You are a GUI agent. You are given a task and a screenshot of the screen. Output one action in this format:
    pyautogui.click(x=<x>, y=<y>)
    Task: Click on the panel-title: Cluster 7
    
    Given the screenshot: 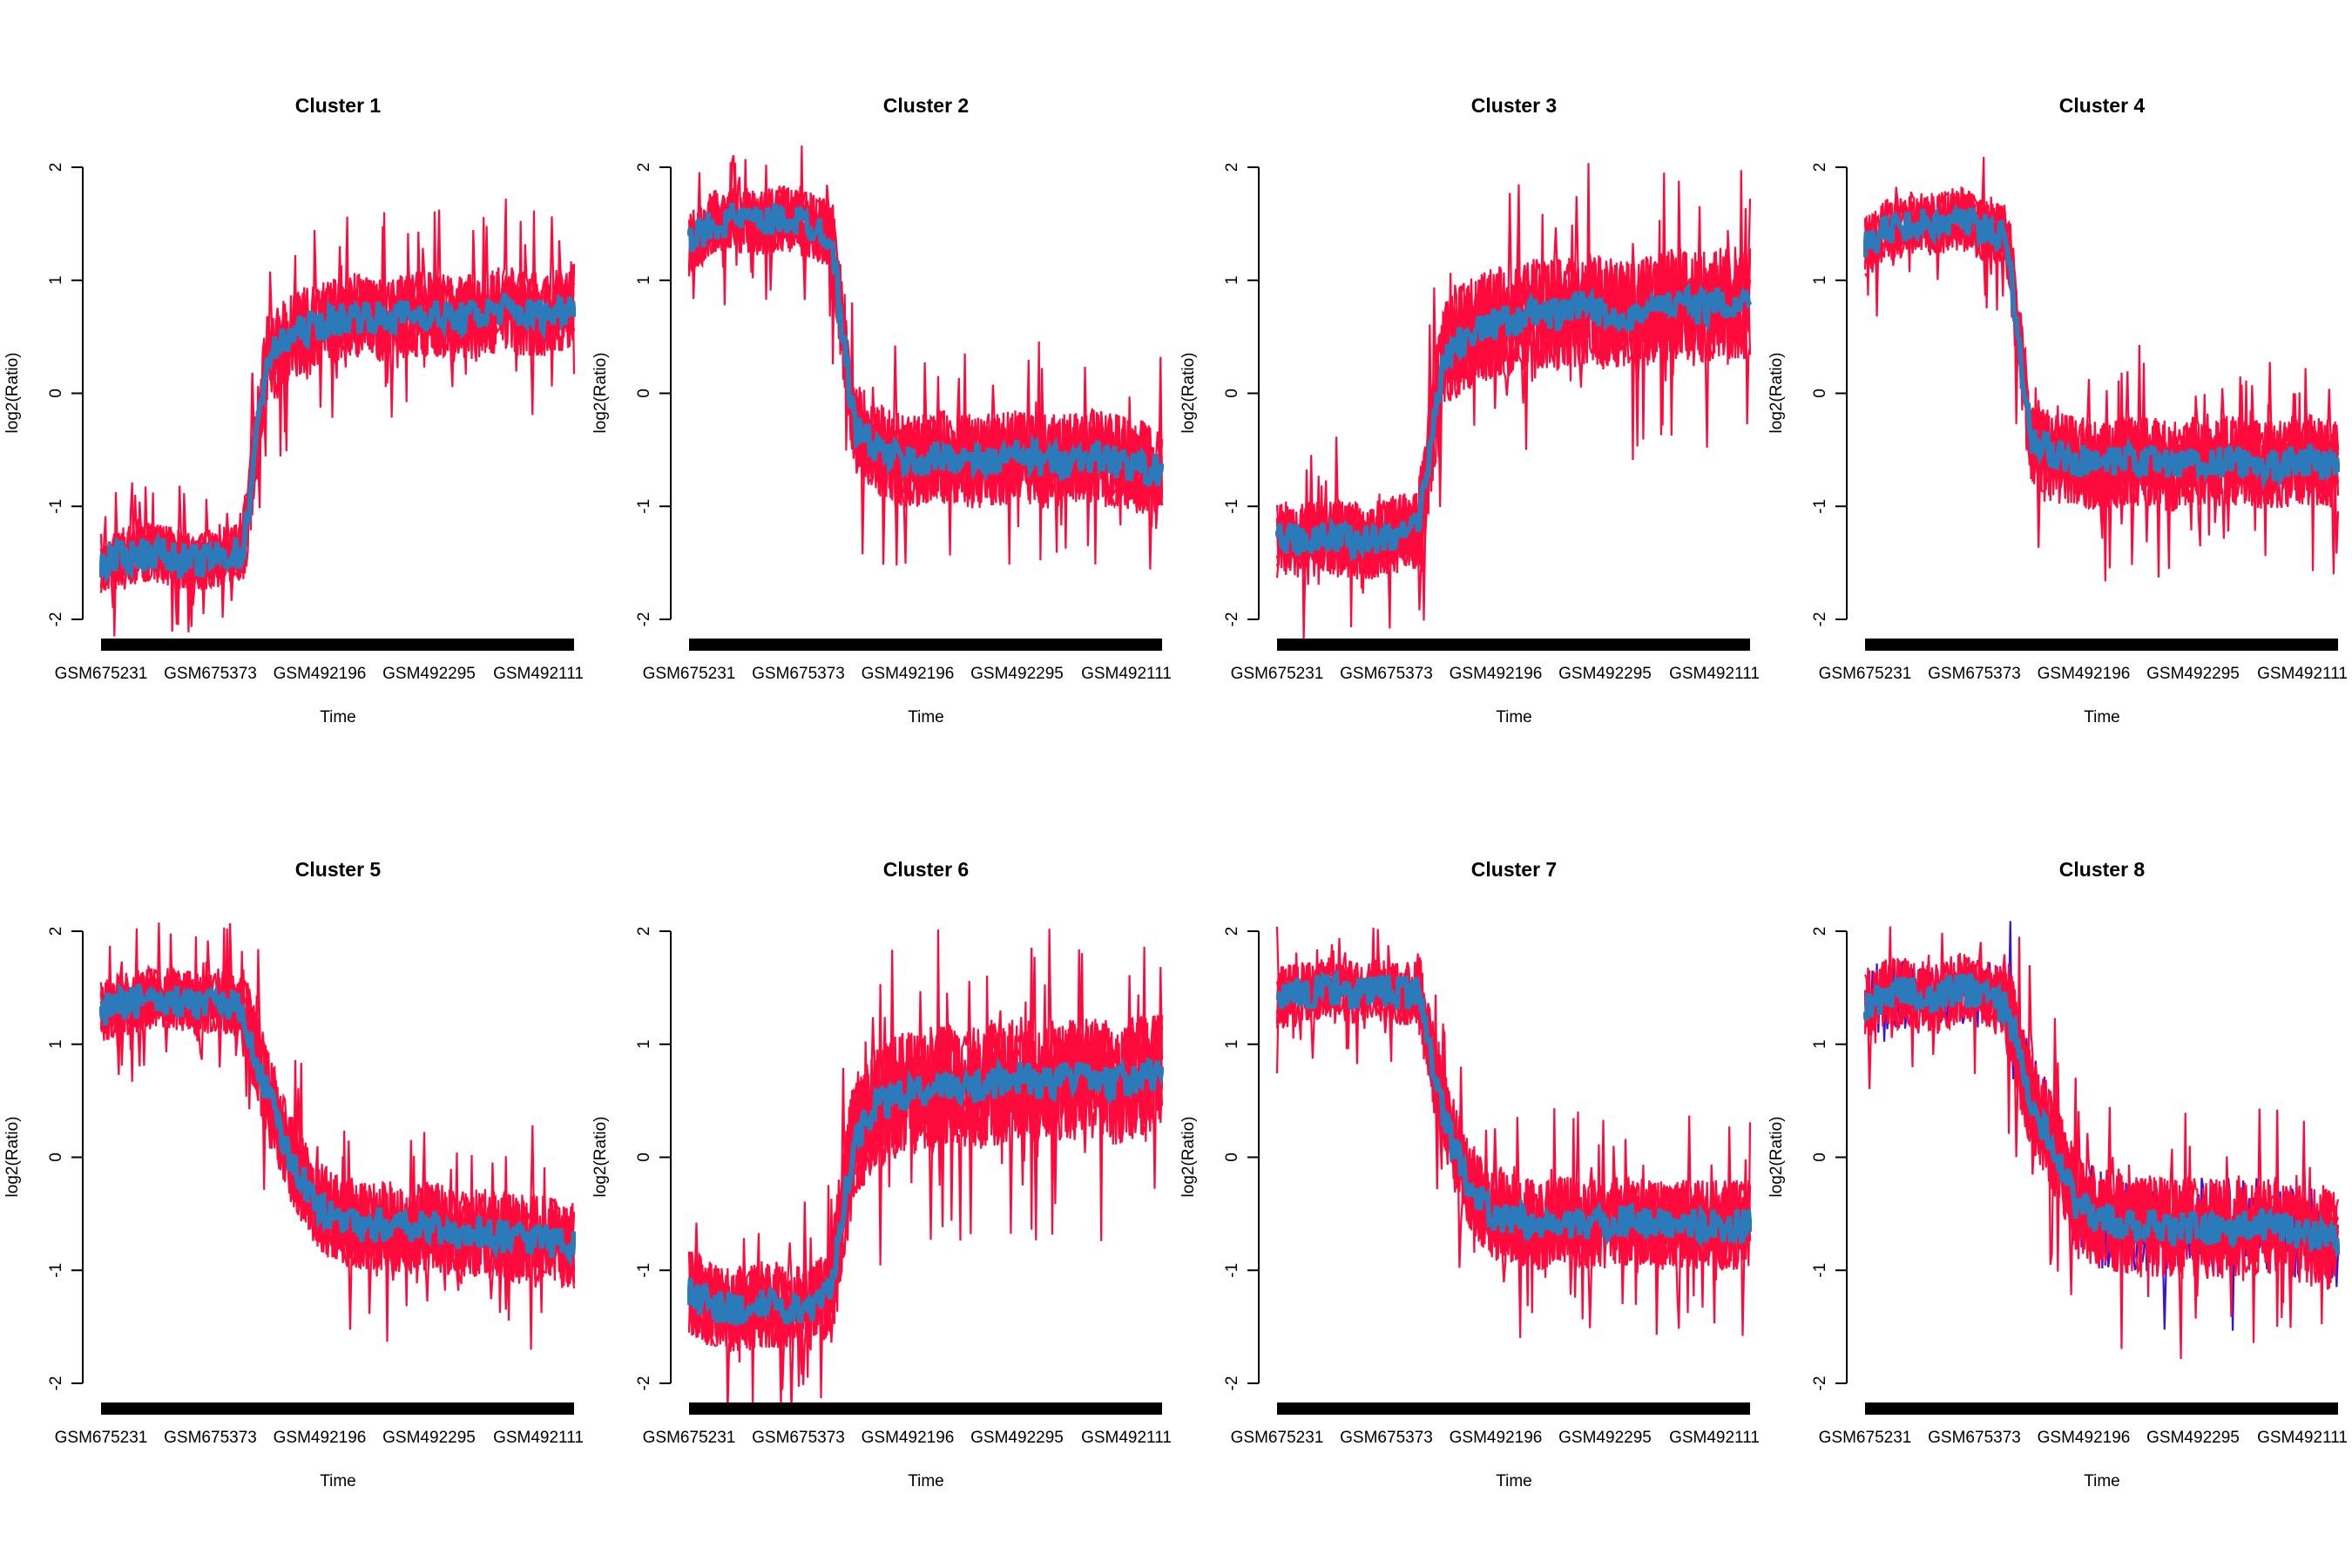 What is the action you would take?
    pyautogui.click(x=1514, y=869)
    